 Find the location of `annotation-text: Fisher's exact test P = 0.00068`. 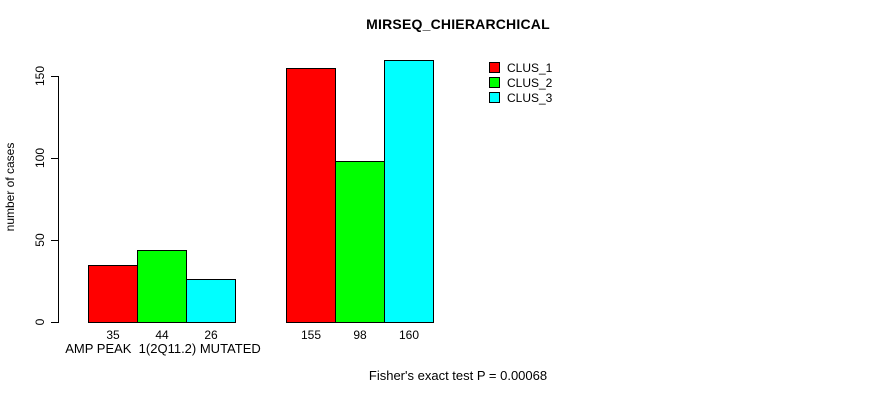

annotation-text: Fisher's exact test P = 0.00068 is located at coordinates (458, 375).